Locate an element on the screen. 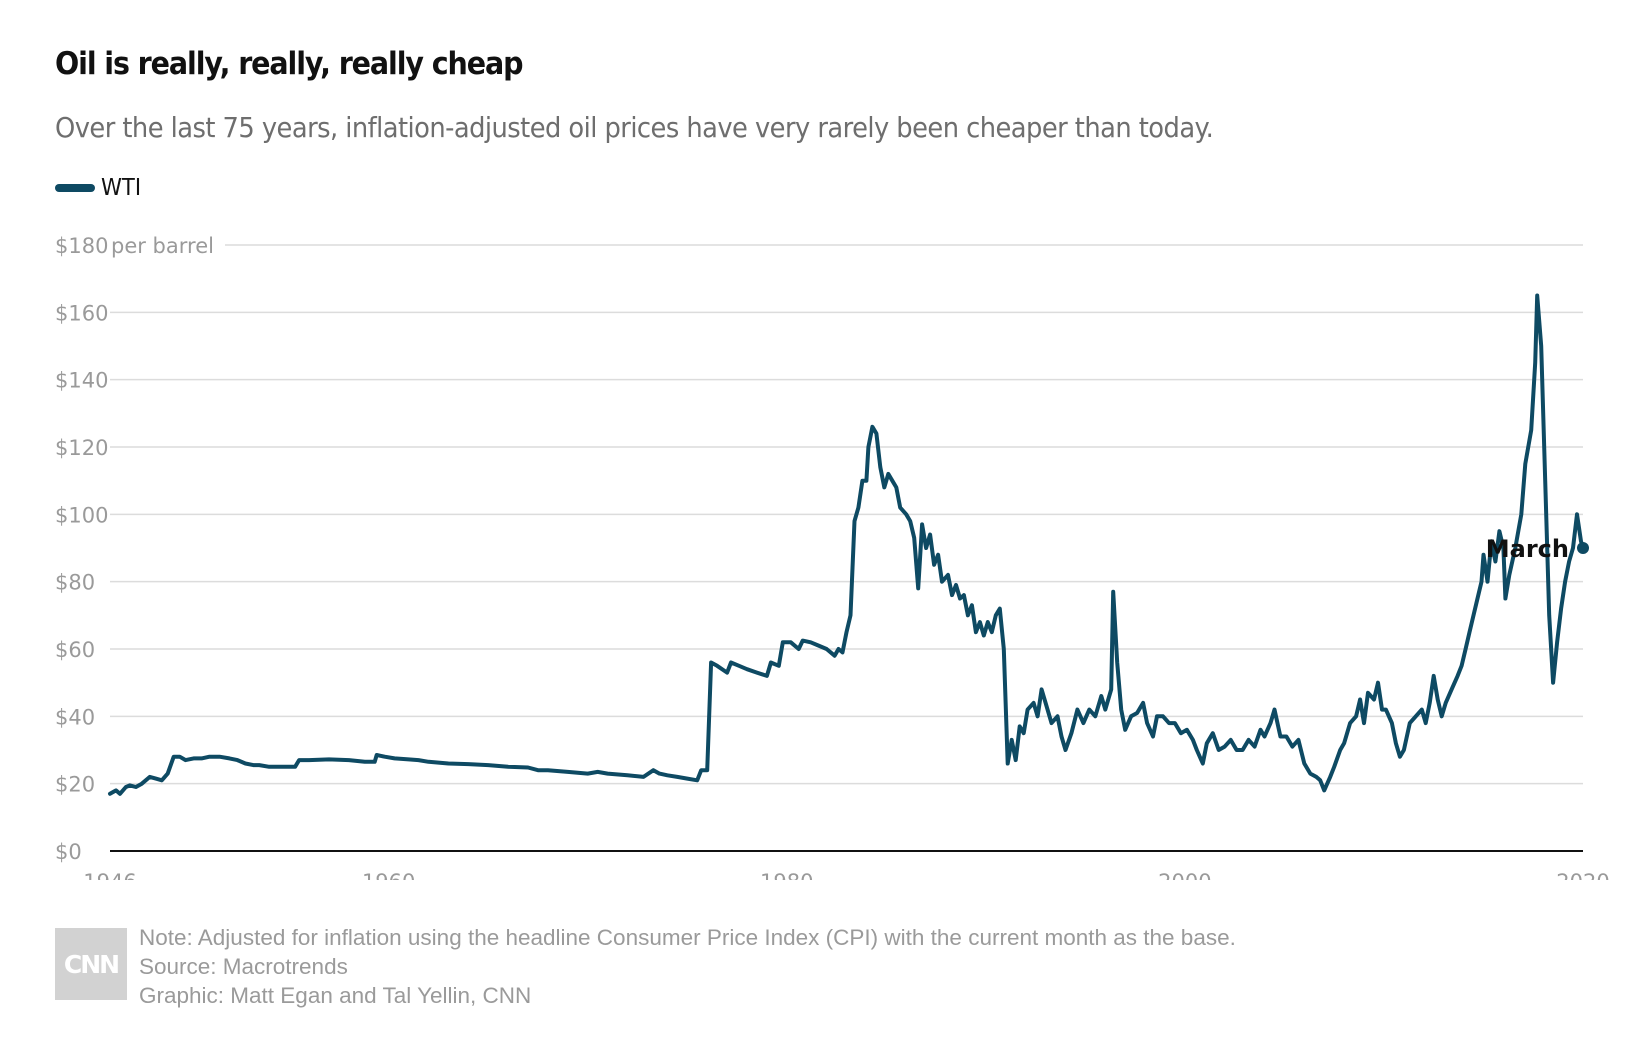  y-tick-label: $140 is located at coordinates (81, 381).